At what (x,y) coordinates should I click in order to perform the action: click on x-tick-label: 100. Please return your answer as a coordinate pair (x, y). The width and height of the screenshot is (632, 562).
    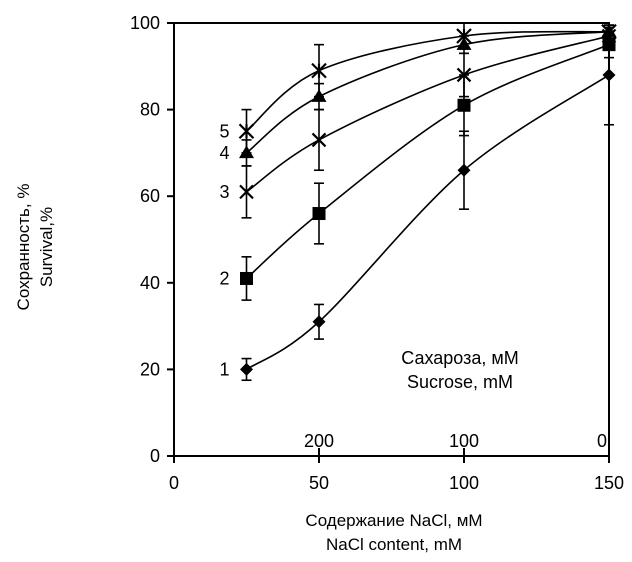
    Looking at the image, I should click on (464, 483).